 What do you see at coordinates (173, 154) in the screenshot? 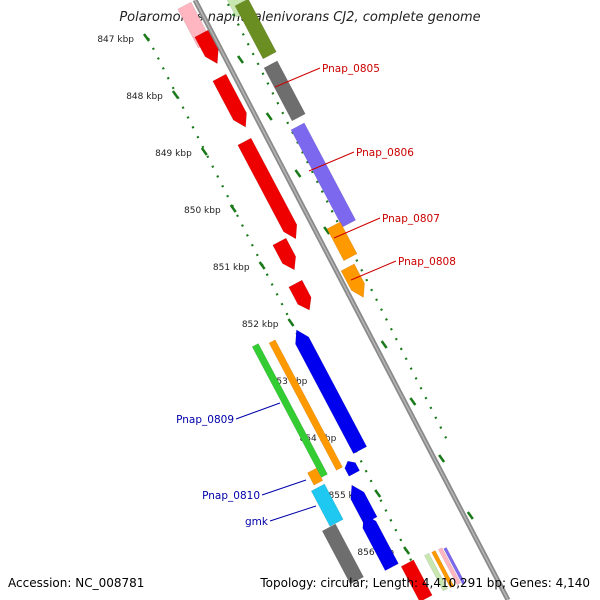
I see `ruler-label: 849 kbp` at bounding box center [173, 154].